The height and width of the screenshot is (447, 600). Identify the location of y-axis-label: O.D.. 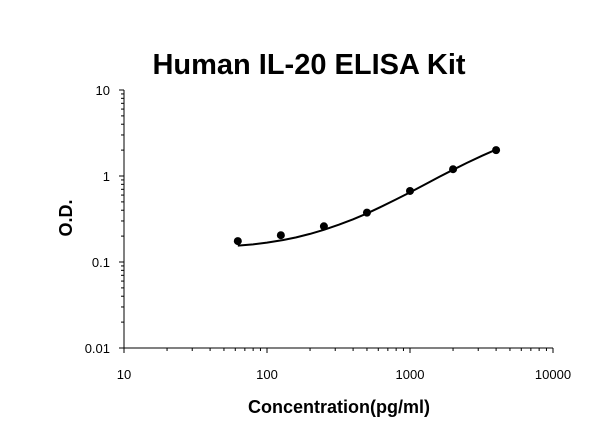
(66, 217).